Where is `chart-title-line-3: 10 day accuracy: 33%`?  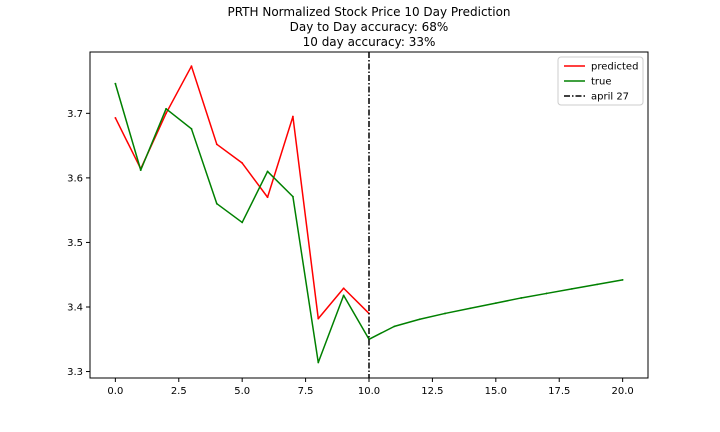
chart-title-line-3: 10 day accuracy: 33% is located at coordinates (369, 42).